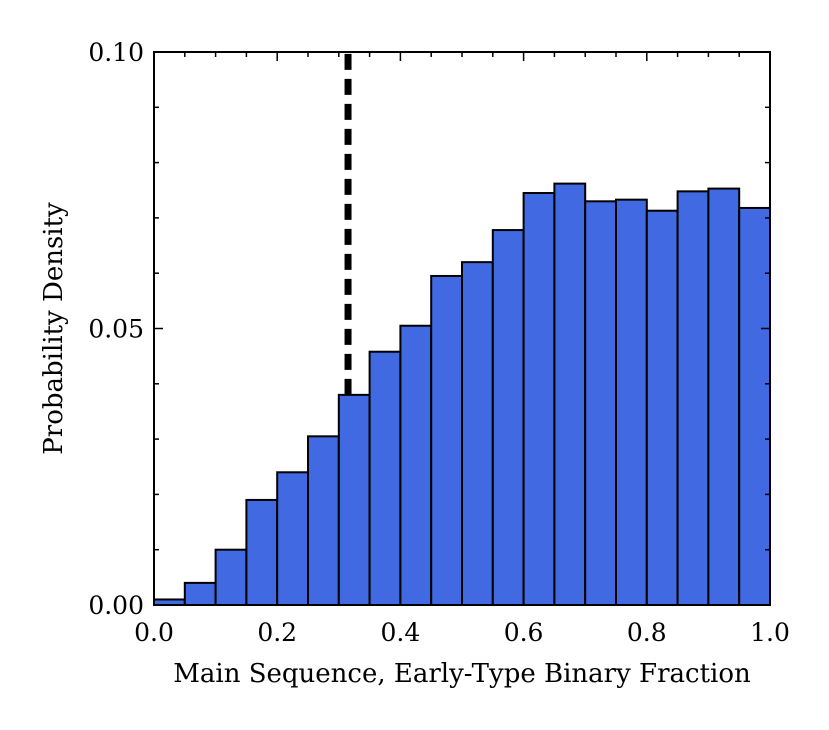  Describe the element at coordinates (116, 605) in the screenshot. I see `y-tick-label: 0.00` at that location.